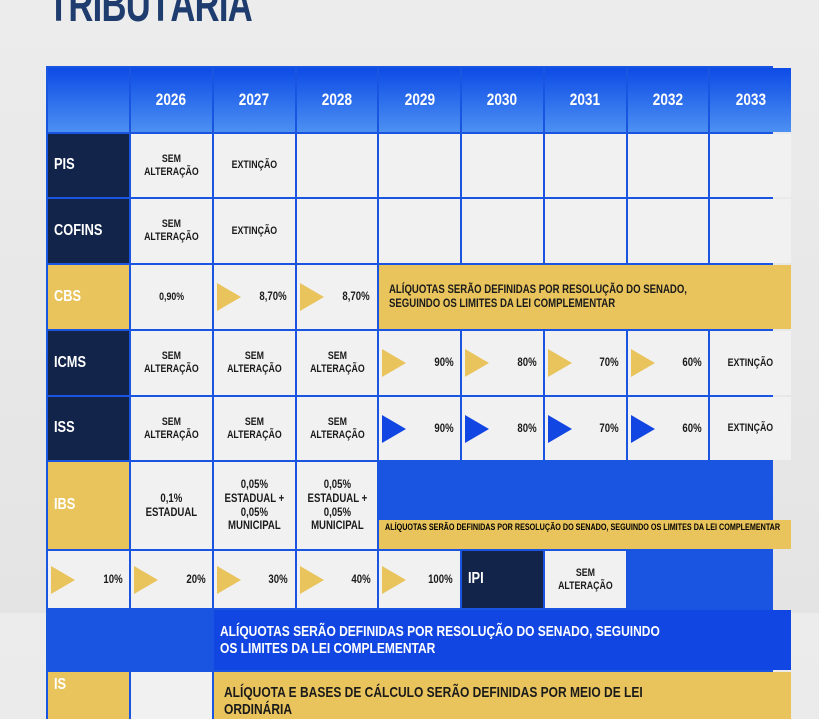  Describe the element at coordinates (171, 579) in the screenshot. I see `cell: 20%` at that location.